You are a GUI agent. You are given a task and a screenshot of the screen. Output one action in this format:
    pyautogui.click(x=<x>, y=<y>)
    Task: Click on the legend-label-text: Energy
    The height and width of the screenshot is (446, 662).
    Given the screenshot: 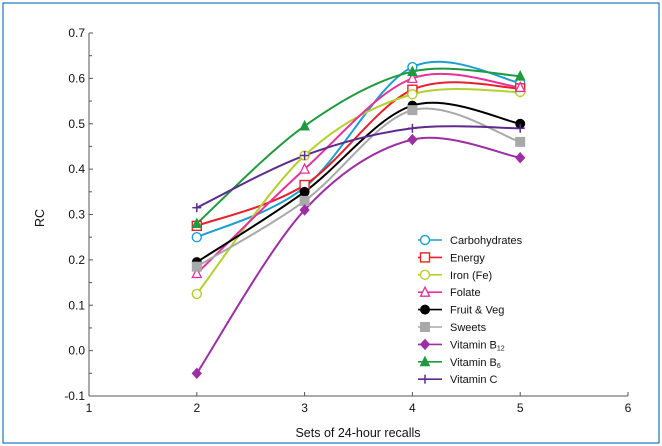 What is the action you would take?
    pyautogui.click(x=467, y=258)
    